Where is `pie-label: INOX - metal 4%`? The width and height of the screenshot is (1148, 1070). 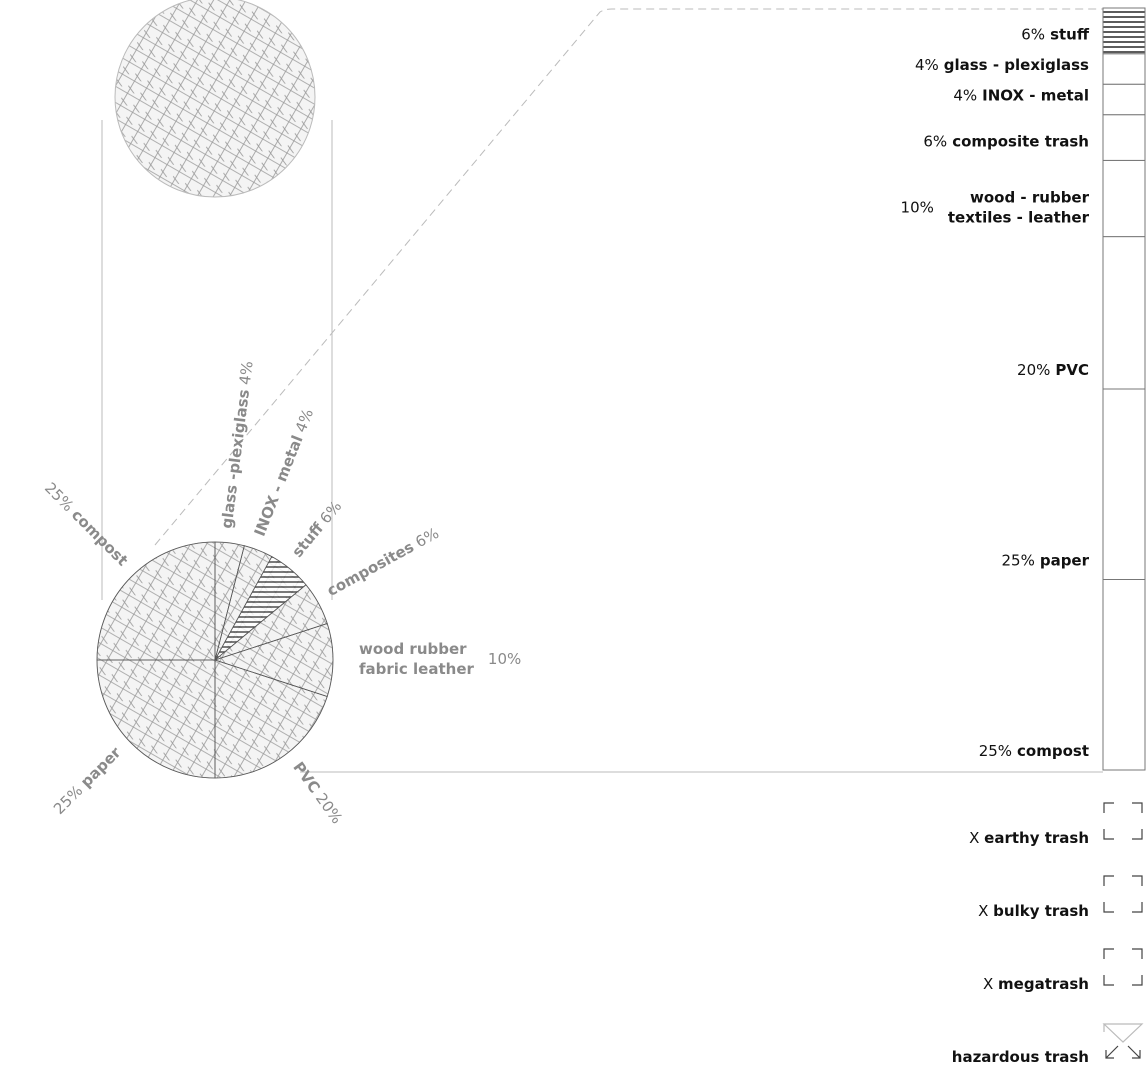
pie-label: INOX - metal 4% is located at coordinates (284, 472).